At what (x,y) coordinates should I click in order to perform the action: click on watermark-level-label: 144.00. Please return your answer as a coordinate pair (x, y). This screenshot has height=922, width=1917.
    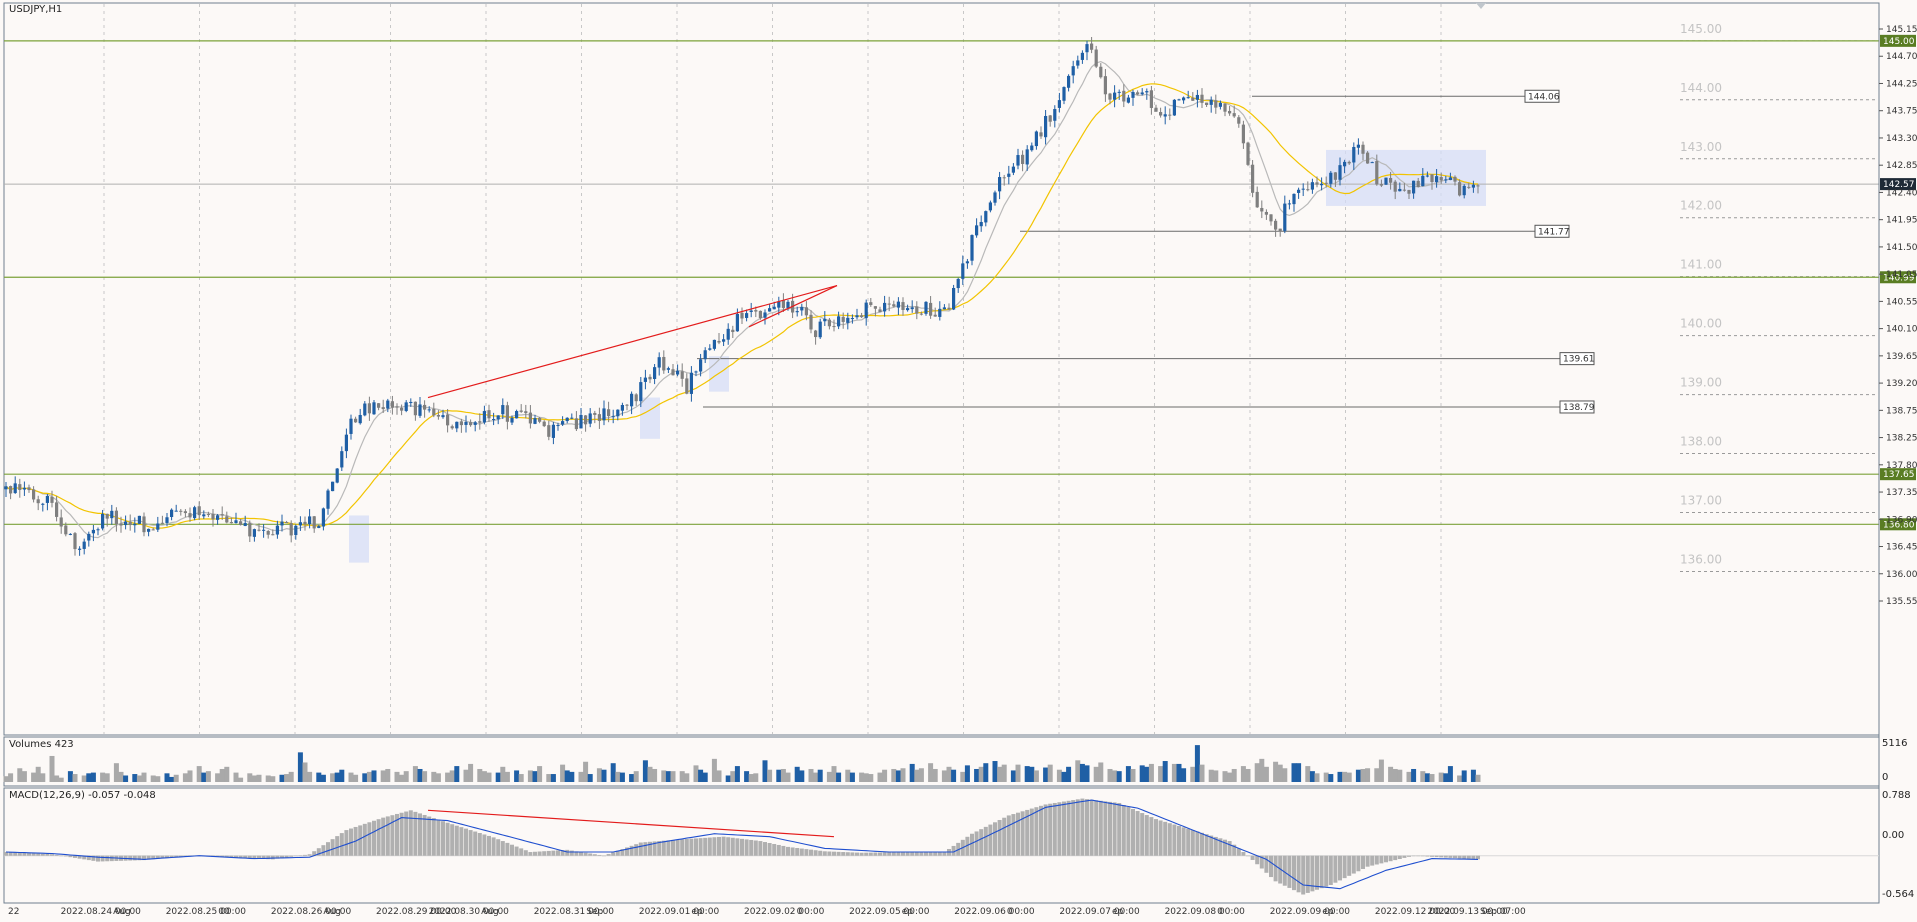
    Looking at the image, I should click on (1701, 88).